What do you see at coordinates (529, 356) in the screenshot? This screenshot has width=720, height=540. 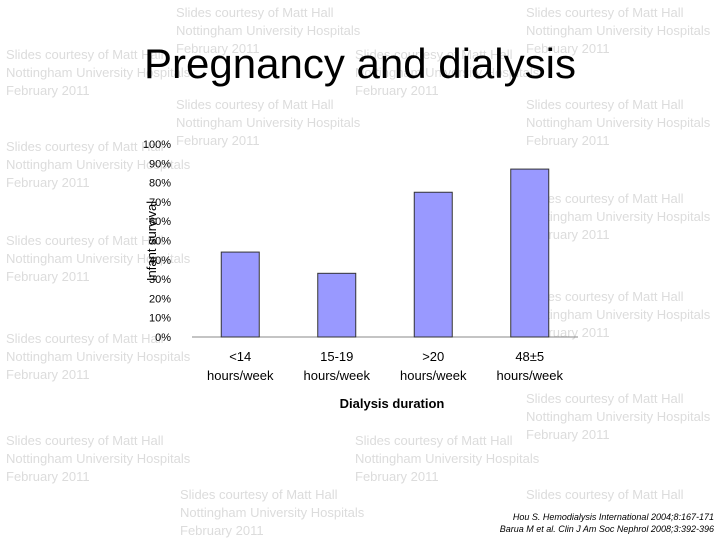 I see `category-label: 48±5` at bounding box center [529, 356].